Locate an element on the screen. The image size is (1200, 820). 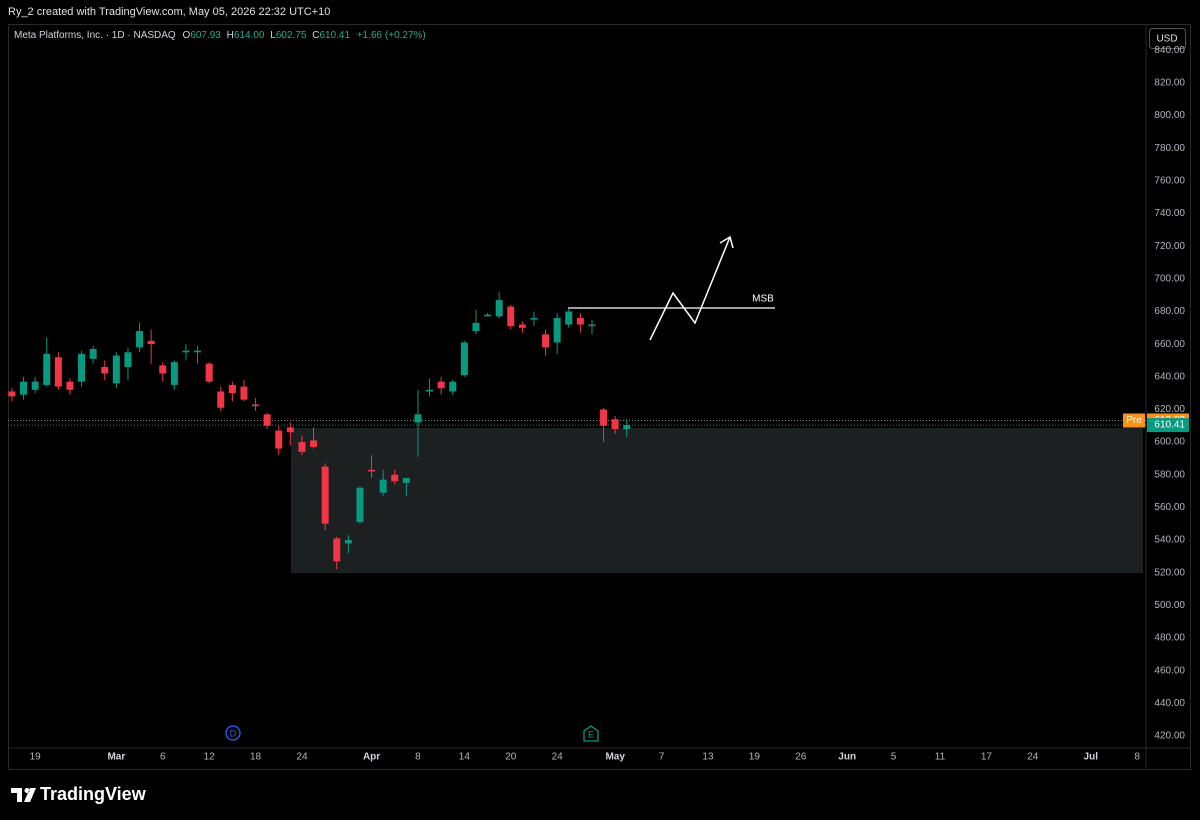
y-tick-label: 540.00 is located at coordinates (1169, 540).